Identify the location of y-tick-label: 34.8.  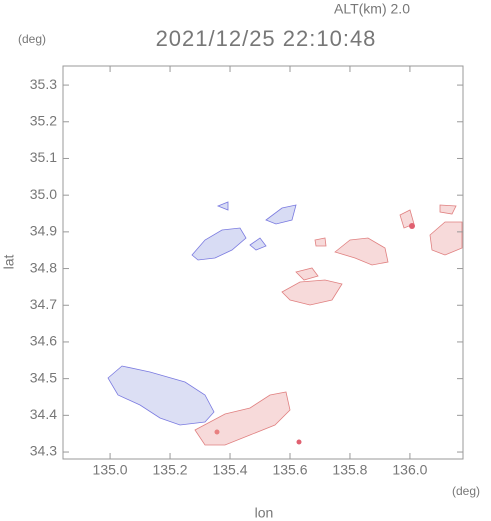
(43, 267).